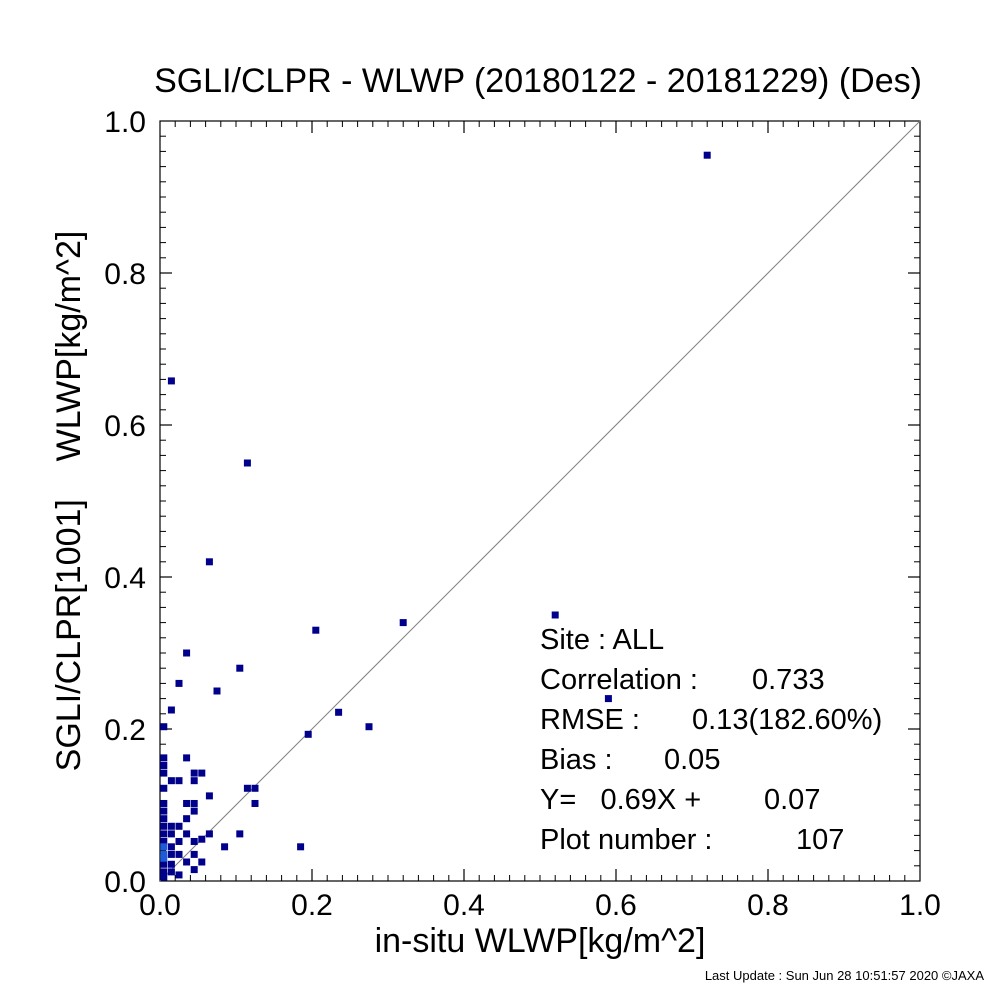  Describe the element at coordinates (125, 122) in the screenshot. I see `y-tick-label: 1.0` at that location.